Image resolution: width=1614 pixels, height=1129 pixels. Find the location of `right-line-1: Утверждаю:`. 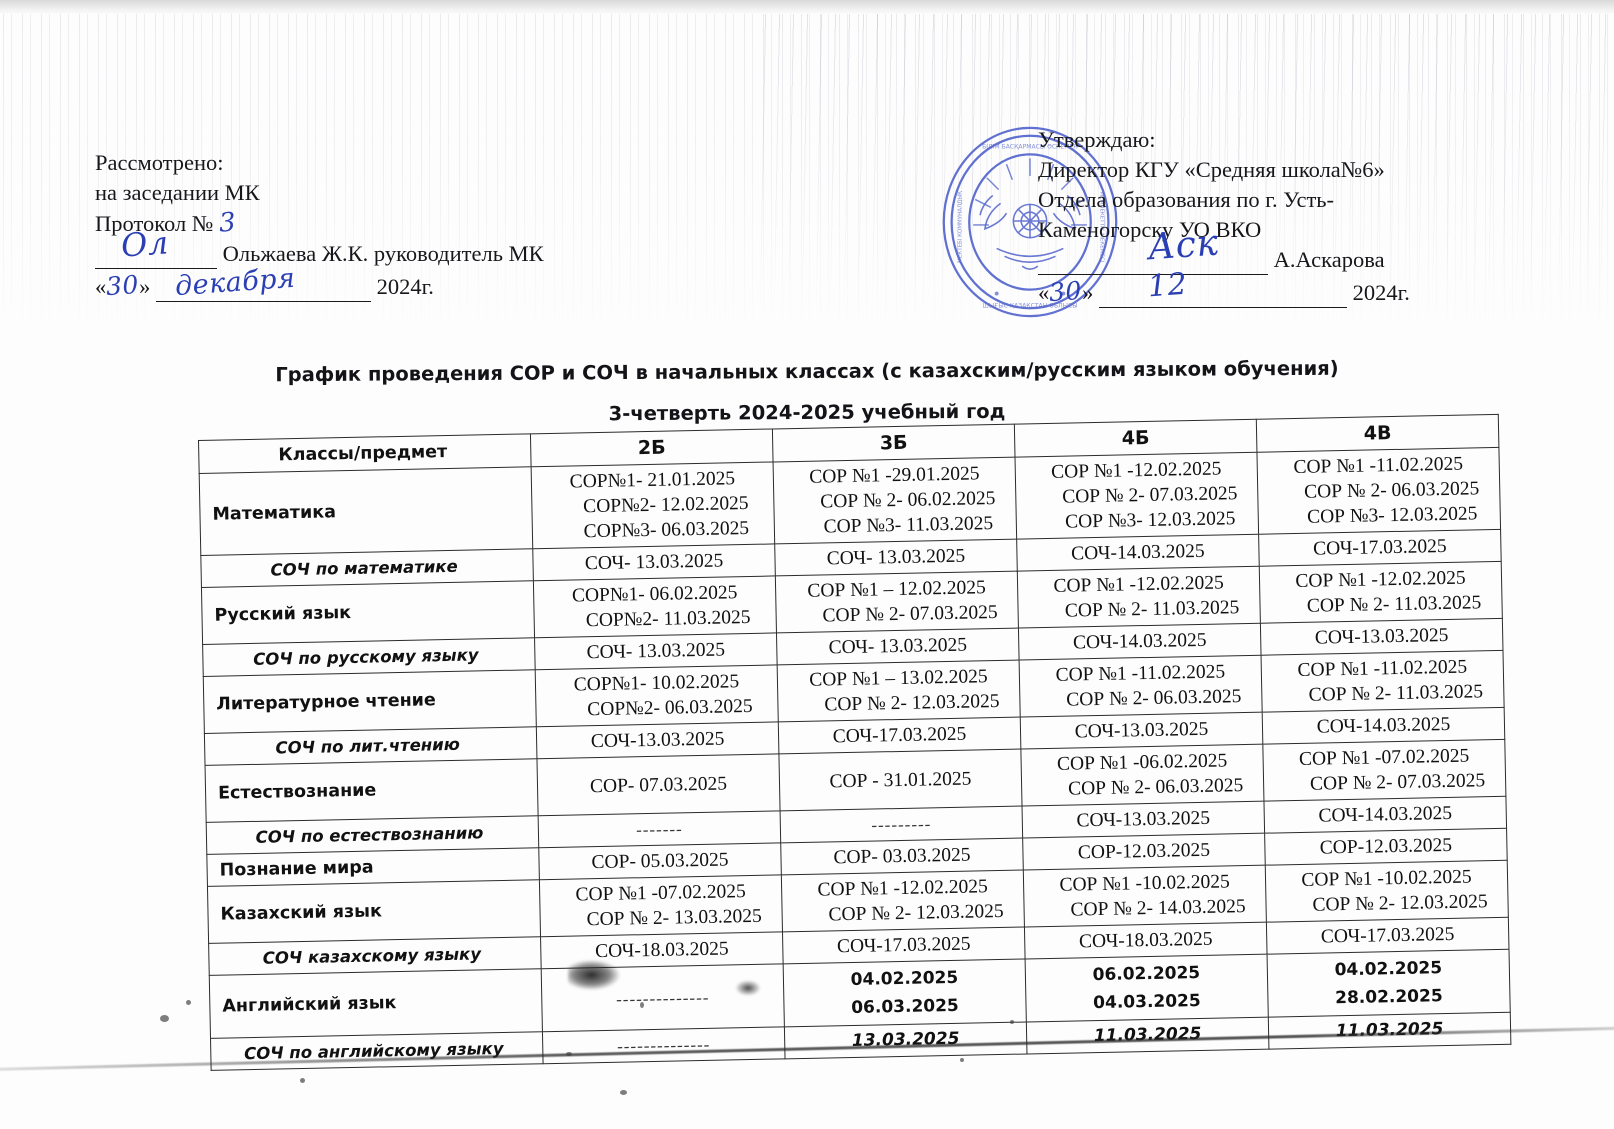

right-line-1: Утверждаю: is located at coordinates (1097, 139).